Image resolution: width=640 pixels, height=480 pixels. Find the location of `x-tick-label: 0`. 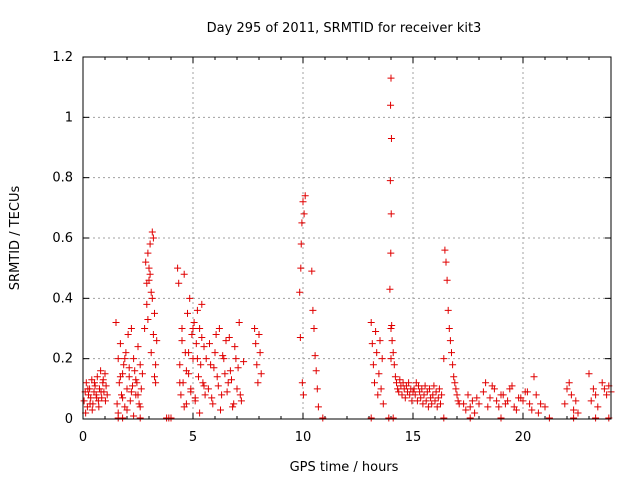

x-tick-label: 0 is located at coordinates (83, 437).